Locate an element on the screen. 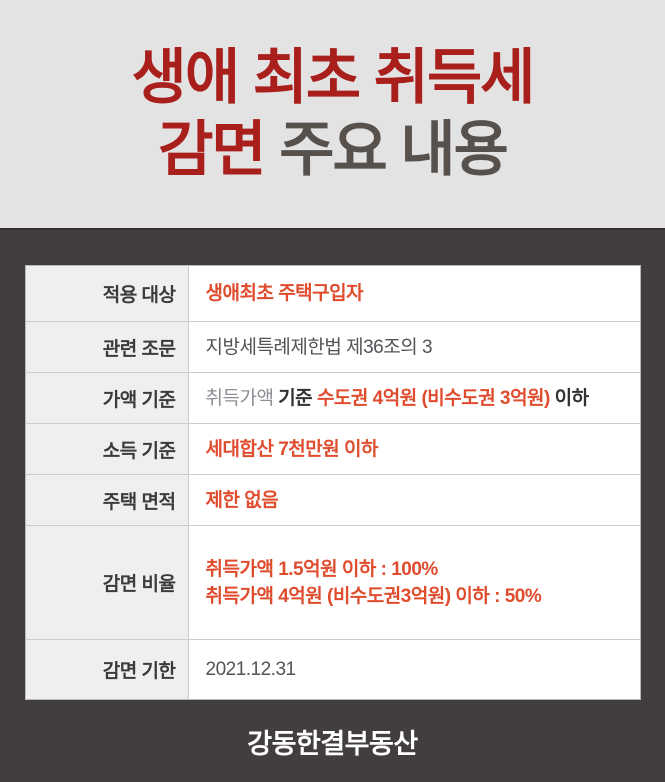 The width and height of the screenshot is (665, 782). row-label: 감면 비율 is located at coordinates (107, 582).